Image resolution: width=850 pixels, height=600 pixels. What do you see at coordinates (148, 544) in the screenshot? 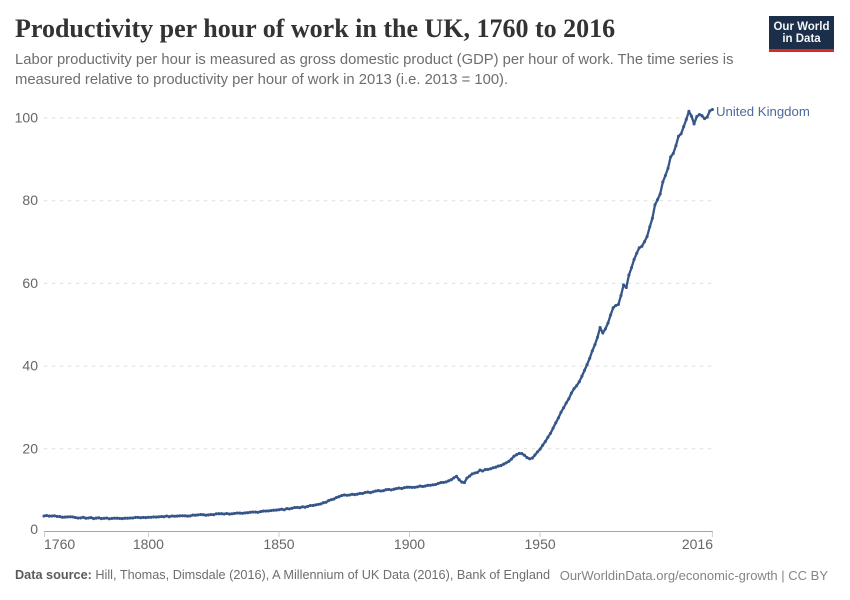
I see `svg-text: 1800` at bounding box center [148, 544].